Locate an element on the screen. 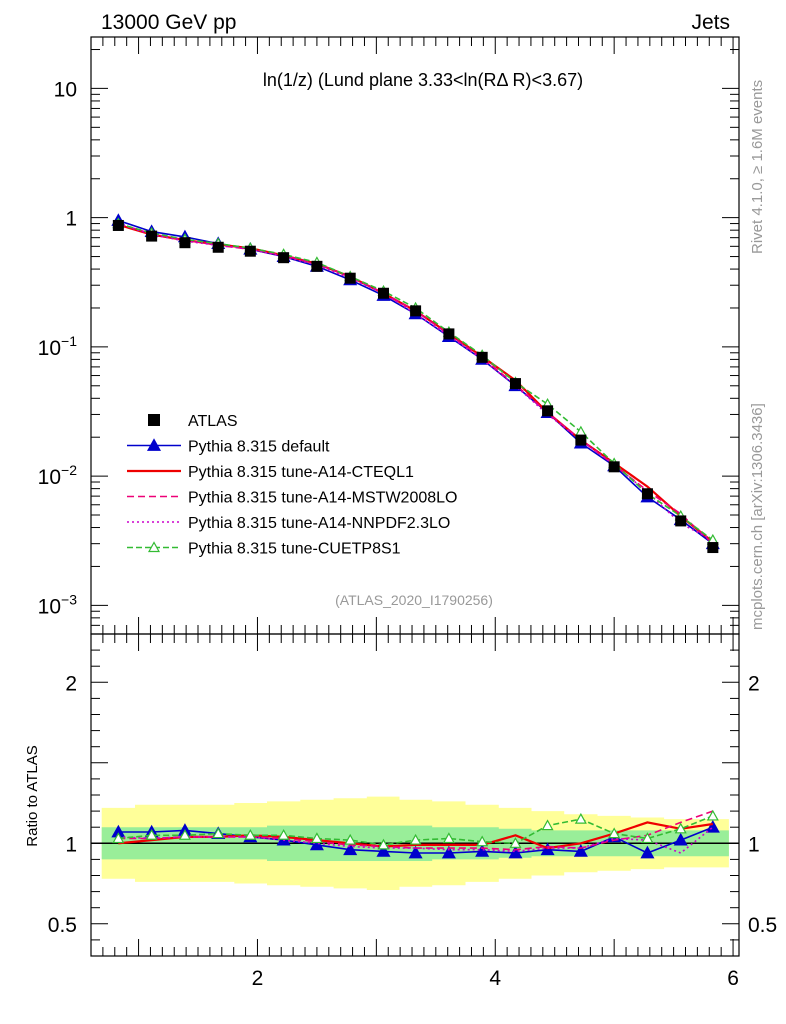 The image size is (786, 1024). ratio-tick-label: 1 is located at coordinates (71, 844).